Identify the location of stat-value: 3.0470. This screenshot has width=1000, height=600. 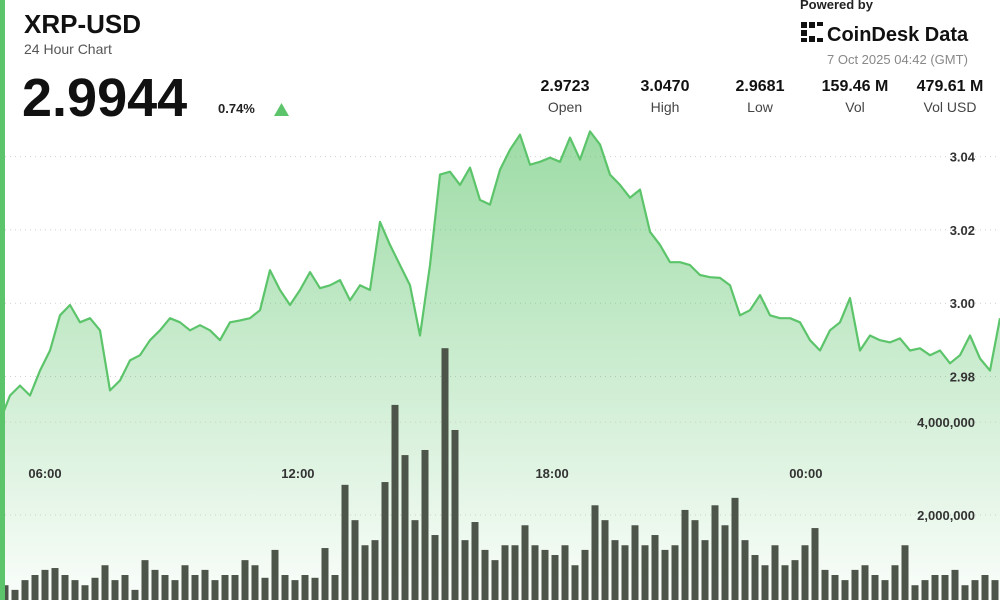
(665, 86).